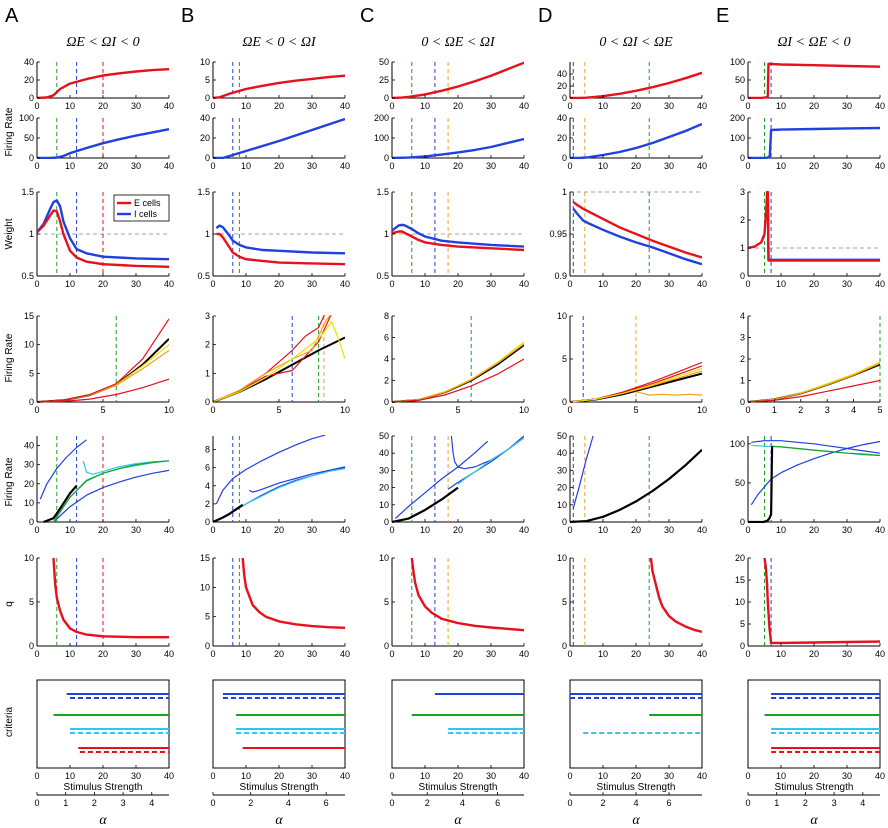  I want to click on panel-weight-xtick-label: 10, so click(781, 284).